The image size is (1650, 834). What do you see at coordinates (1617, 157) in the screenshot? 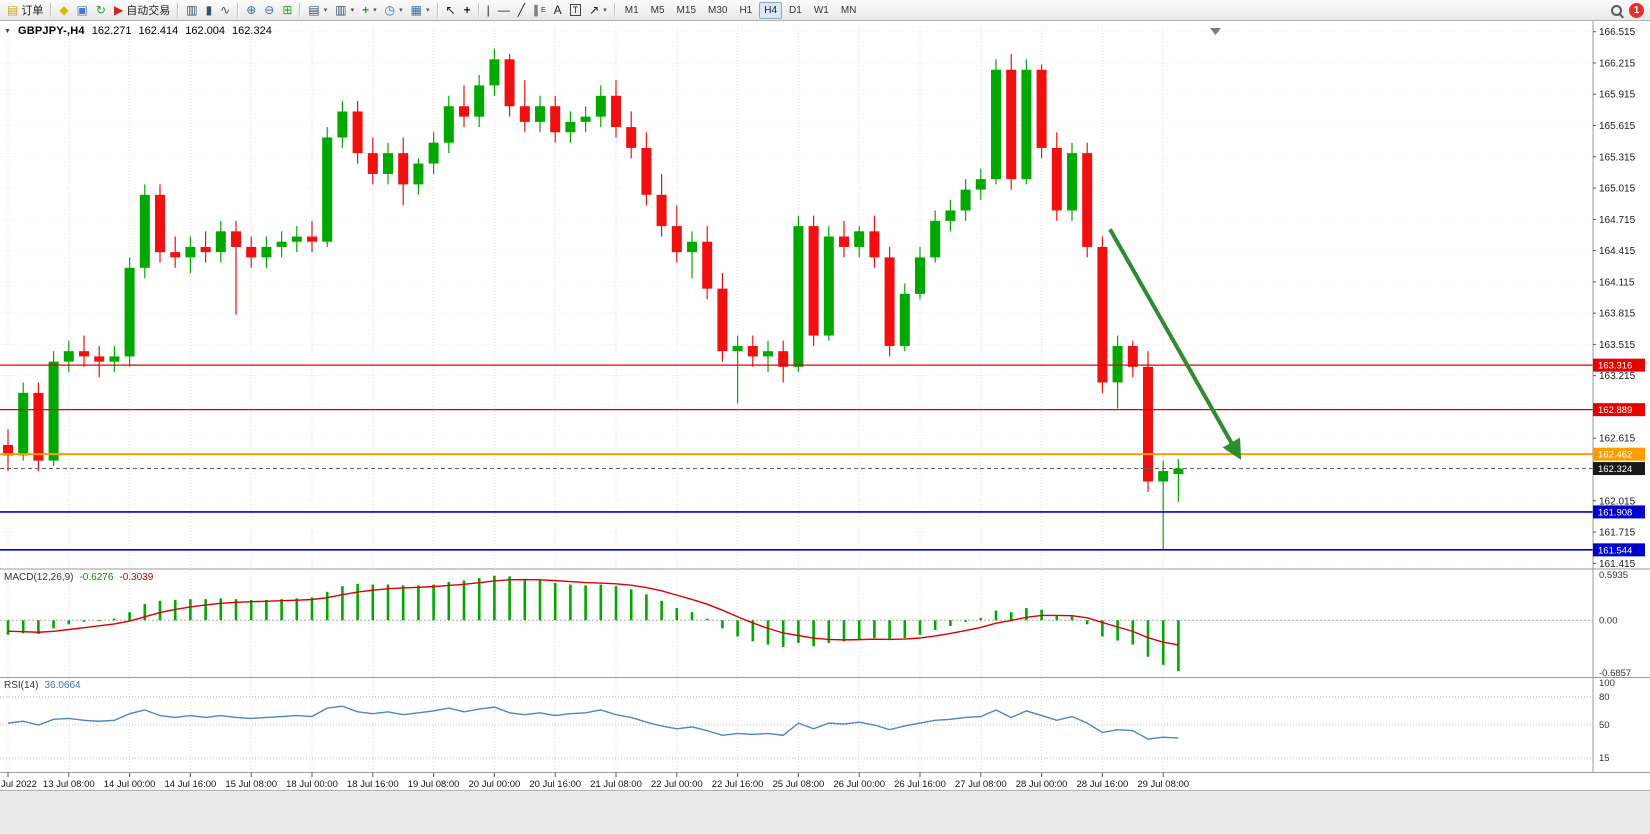
I see `svg-text: 165.315` at bounding box center [1617, 157].